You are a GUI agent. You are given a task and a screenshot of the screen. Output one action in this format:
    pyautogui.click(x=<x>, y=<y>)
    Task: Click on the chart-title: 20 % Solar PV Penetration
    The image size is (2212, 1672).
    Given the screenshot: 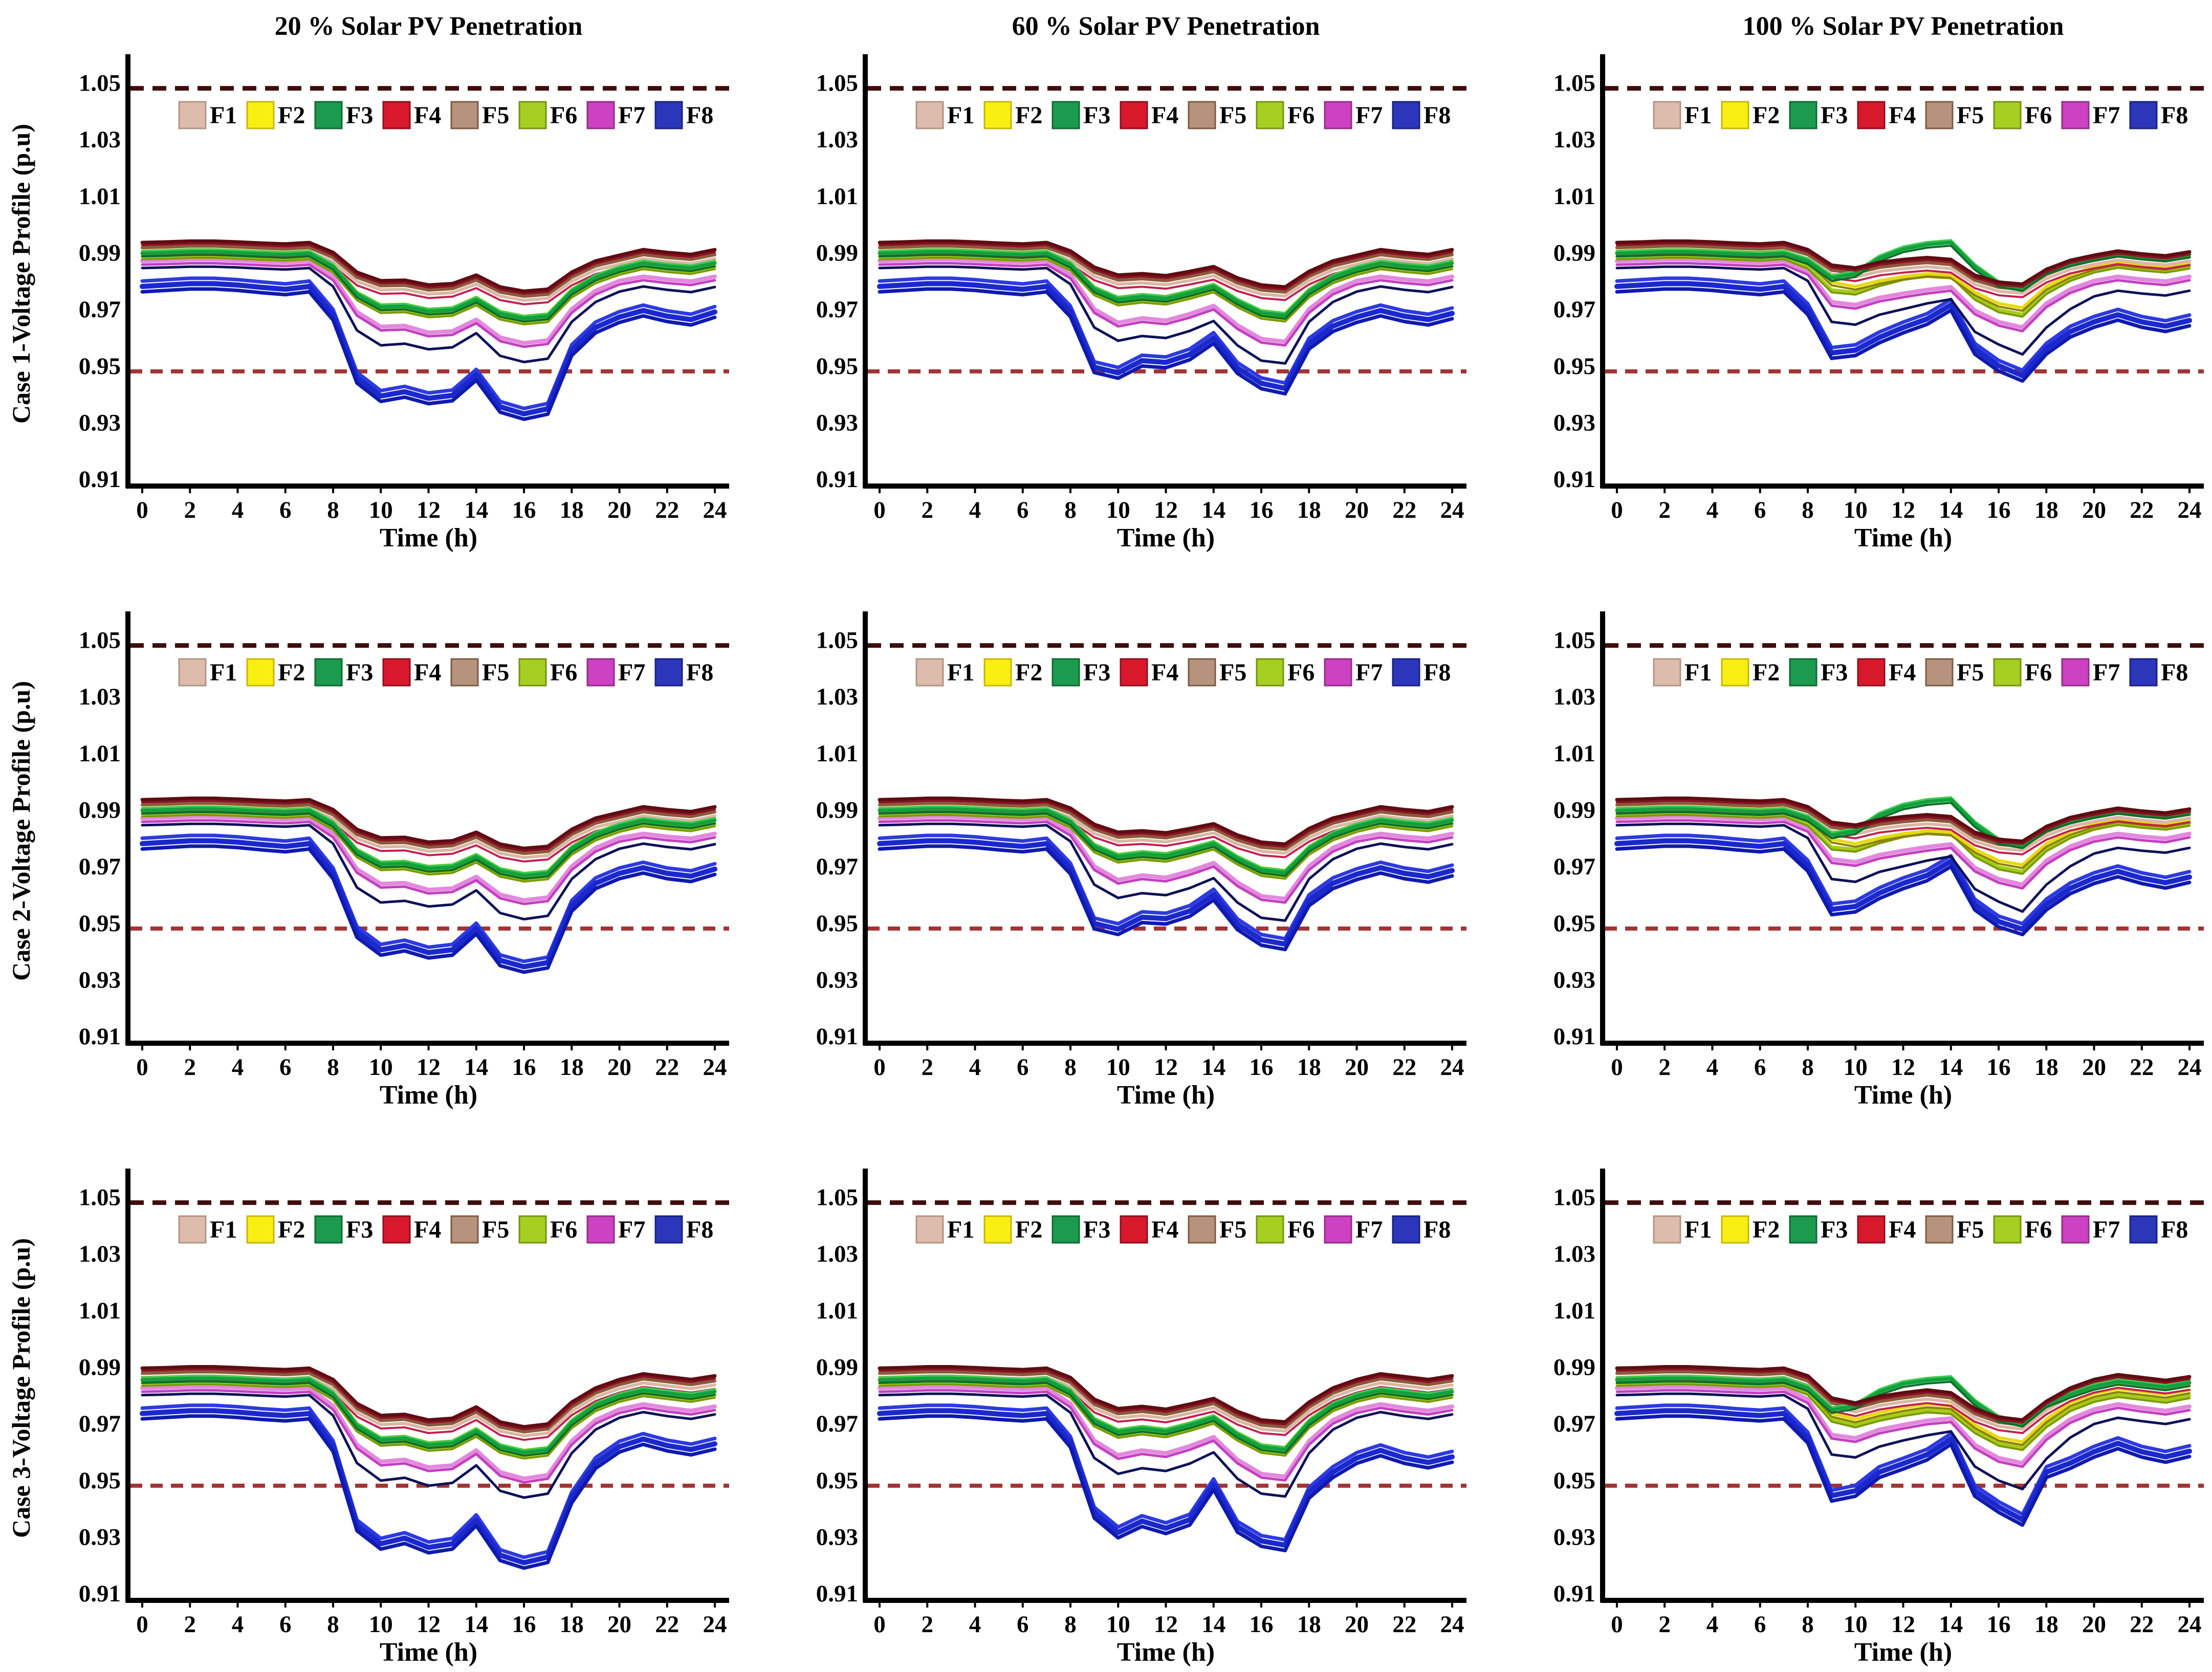 What is the action you would take?
    pyautogui.click(x=429, y=26)
    